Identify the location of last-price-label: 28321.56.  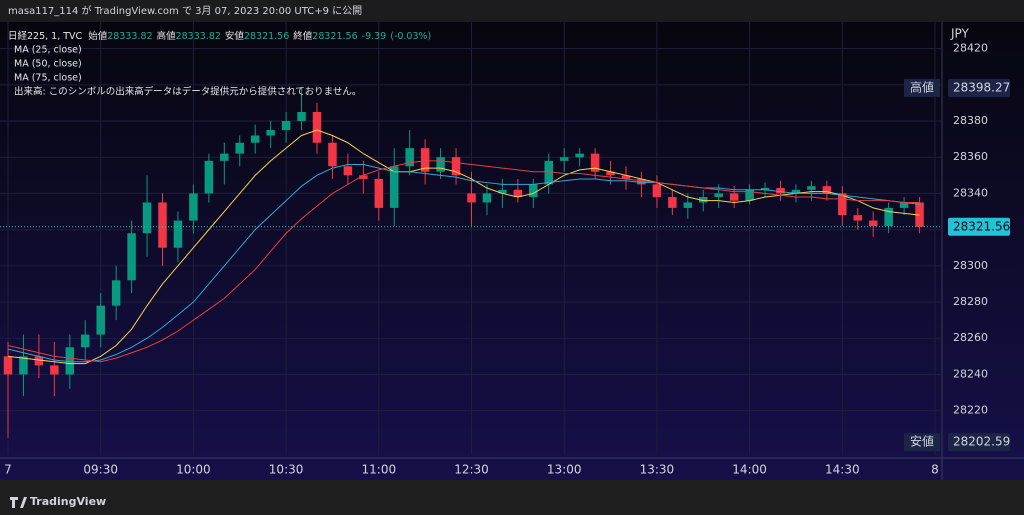
(981, 226).